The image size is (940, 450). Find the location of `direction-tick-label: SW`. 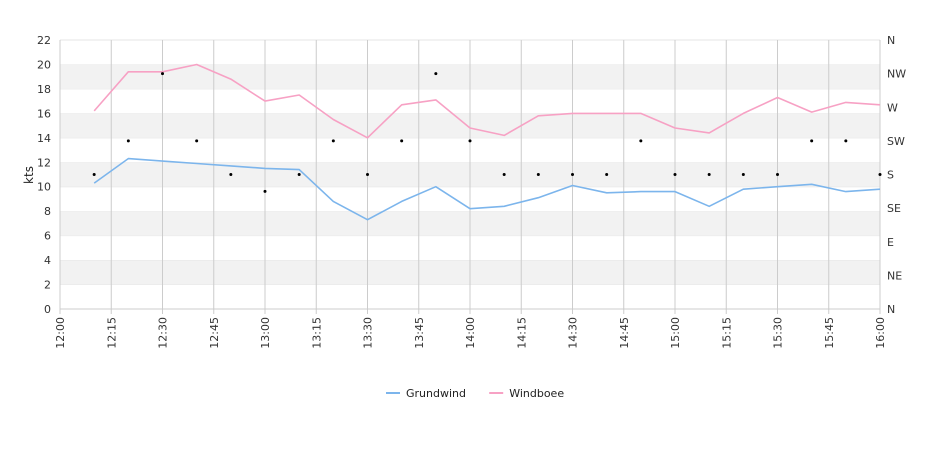

direction-tick-label: SW is located at coordinates (896, 141).